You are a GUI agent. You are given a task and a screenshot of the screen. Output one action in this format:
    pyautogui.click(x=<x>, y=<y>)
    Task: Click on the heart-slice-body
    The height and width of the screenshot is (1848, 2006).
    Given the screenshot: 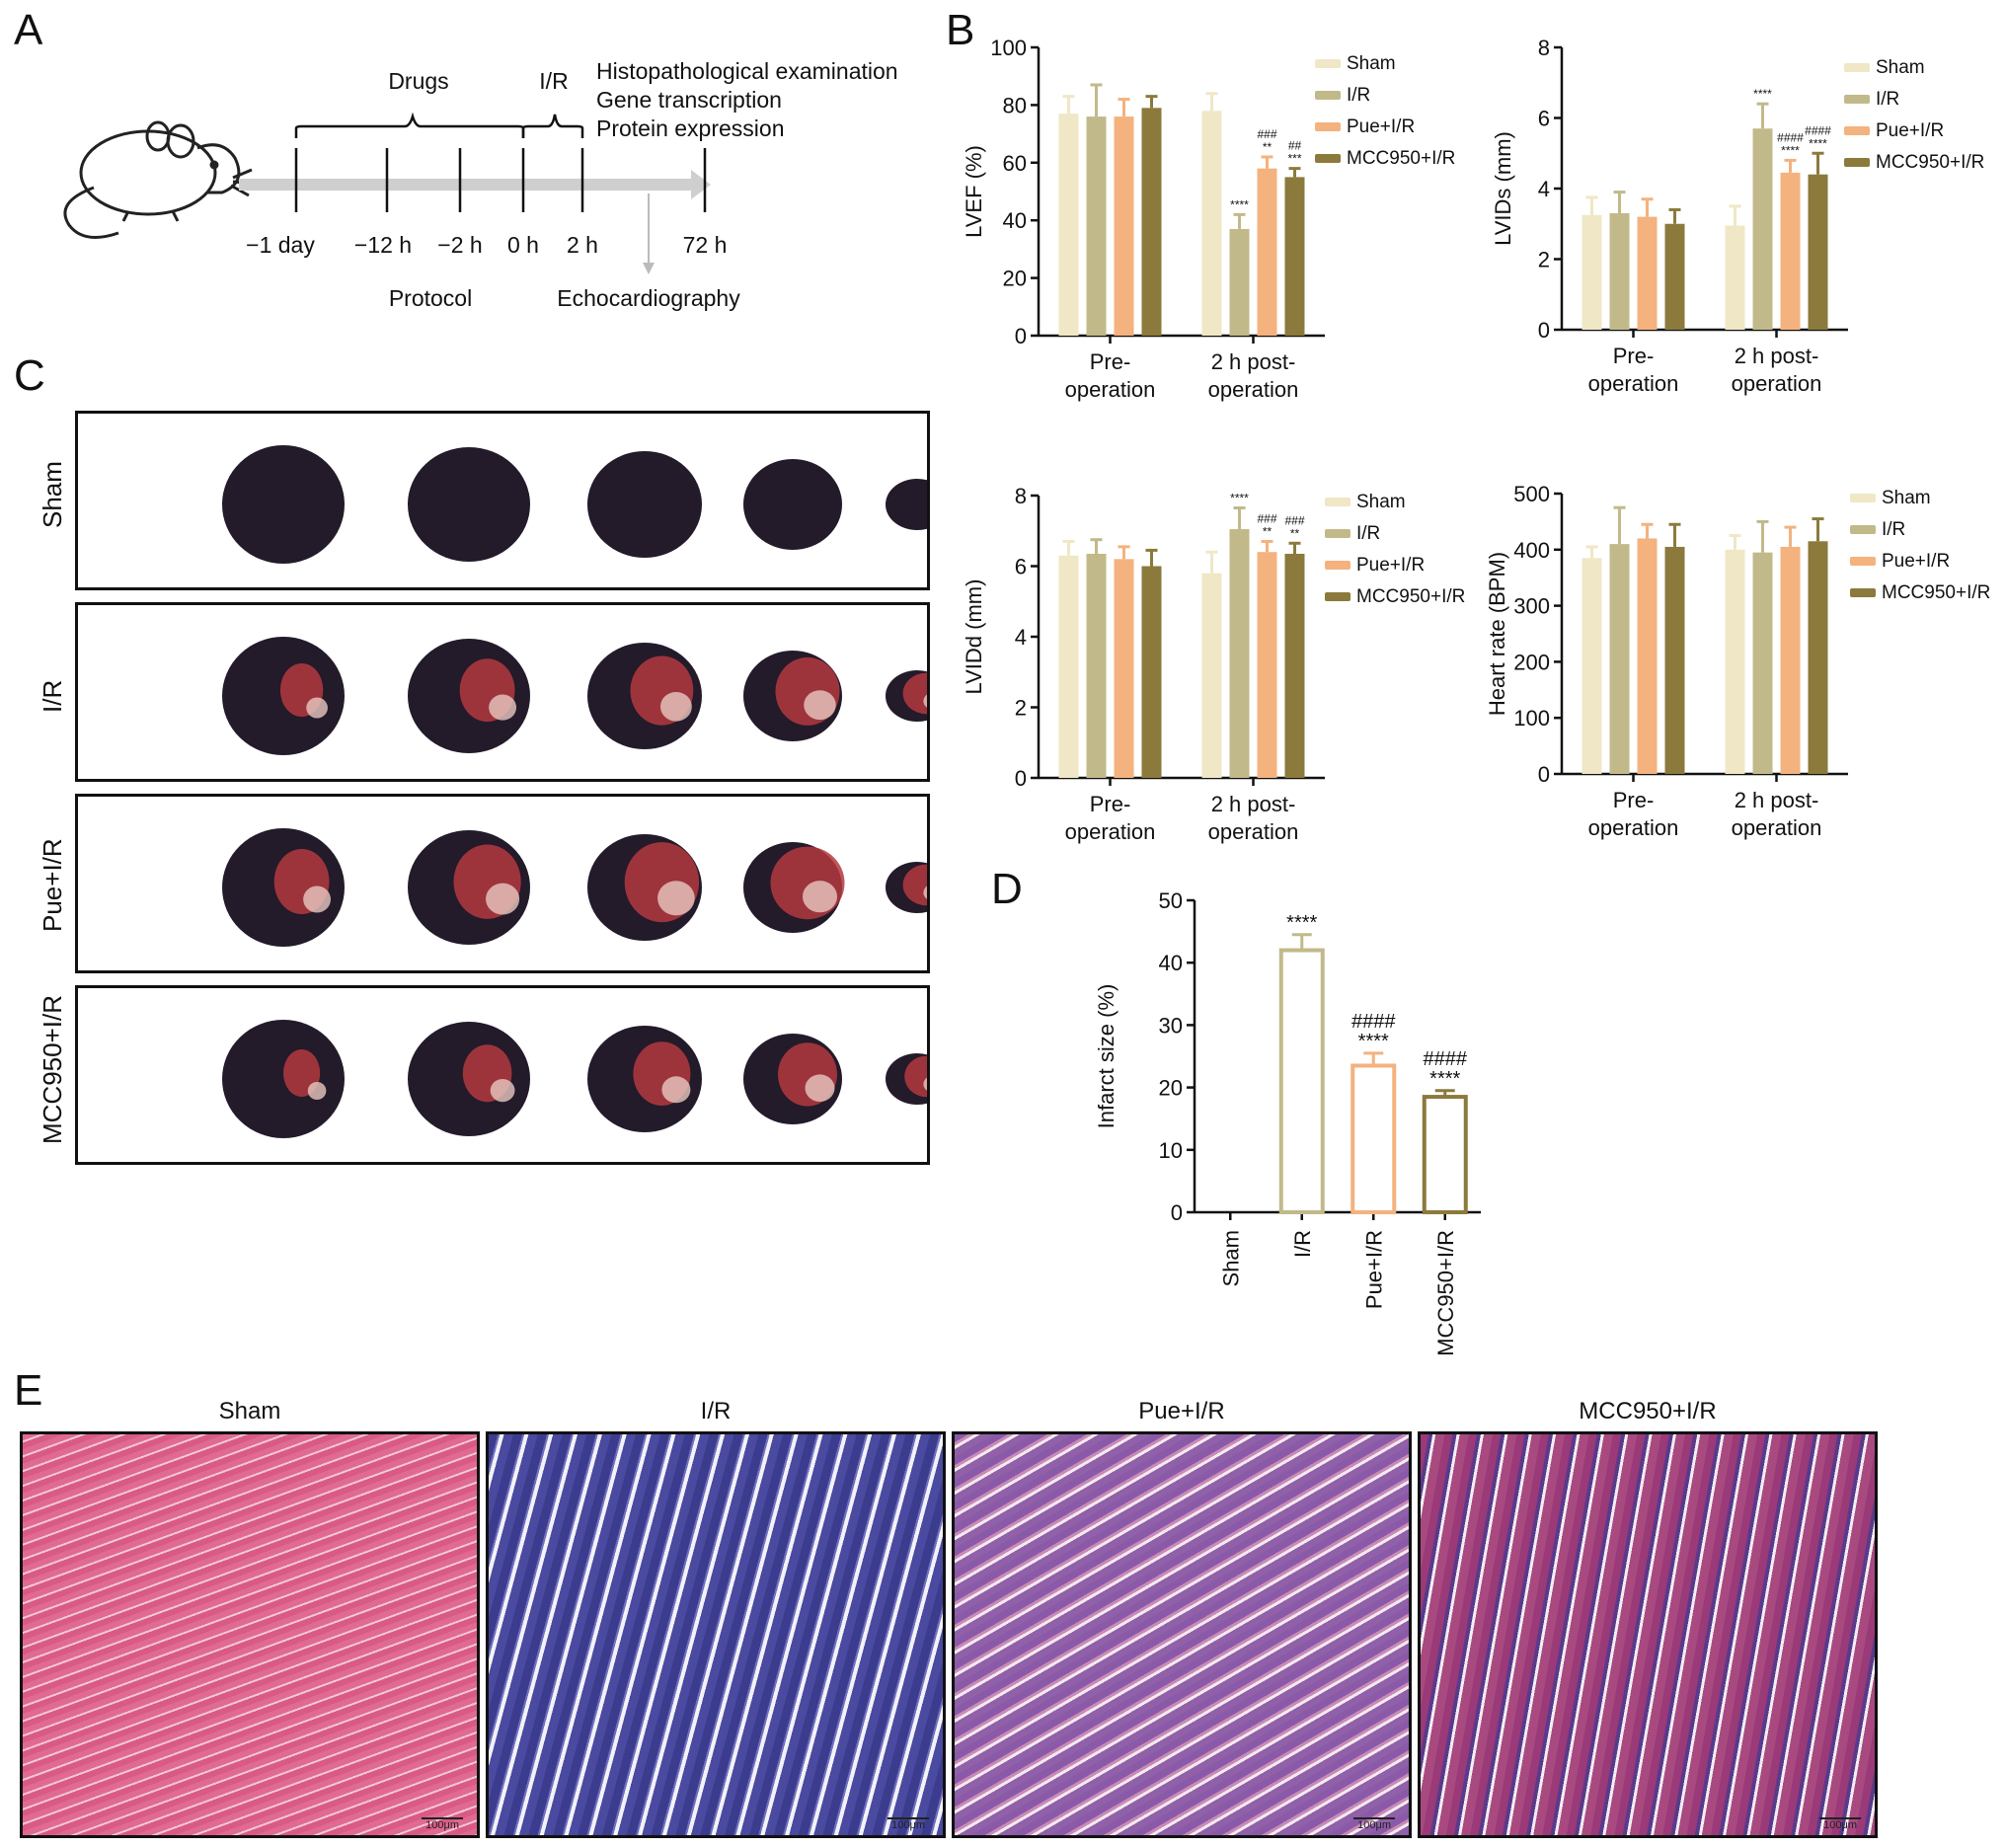 What is the action you would take?
    pyautogui.click(x=283, y=1079)
    